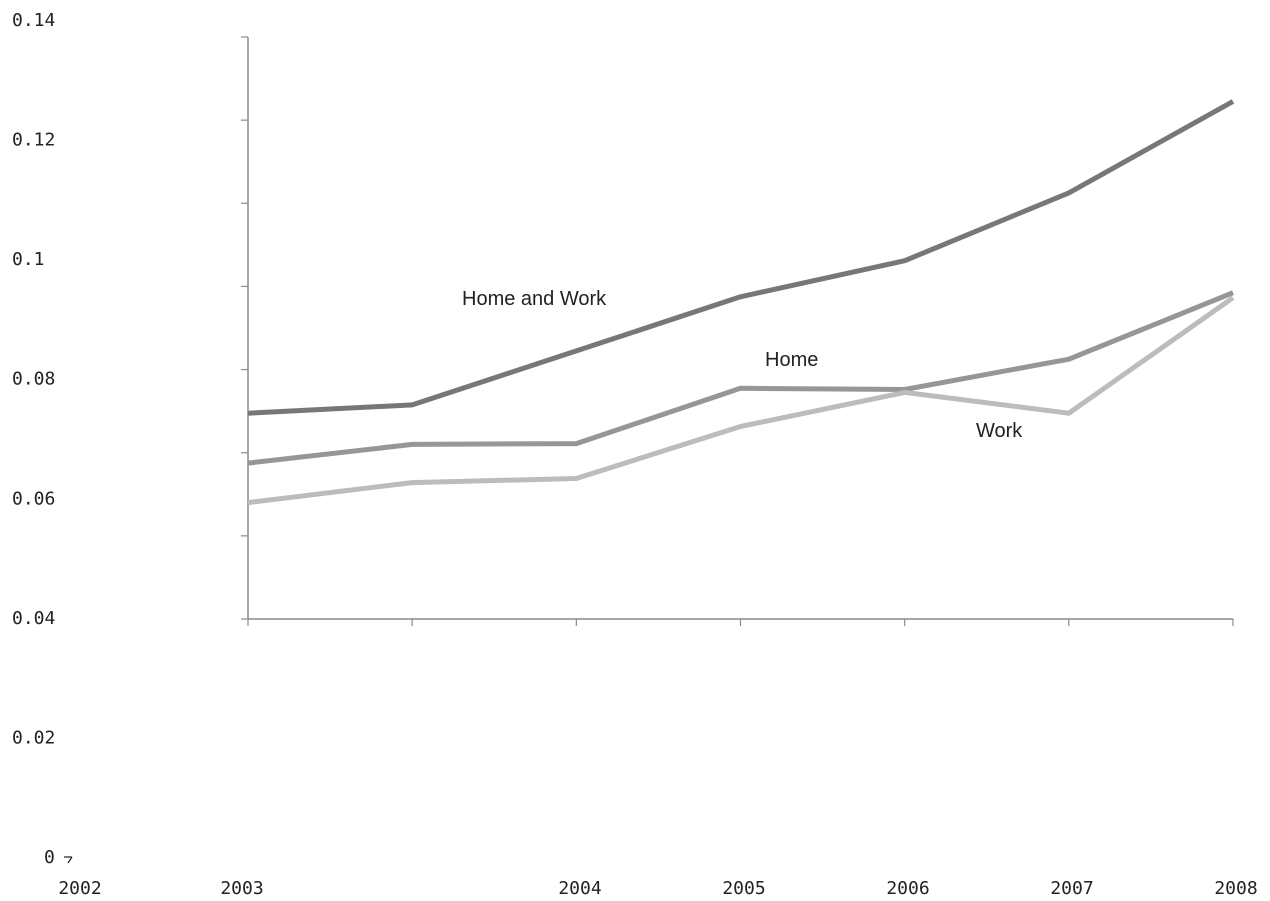 This screenshot has width=1270, height=901. Describe the element at coordinates (49, 857) in the screenshot. I see `y-tick-label: 0` at that location.